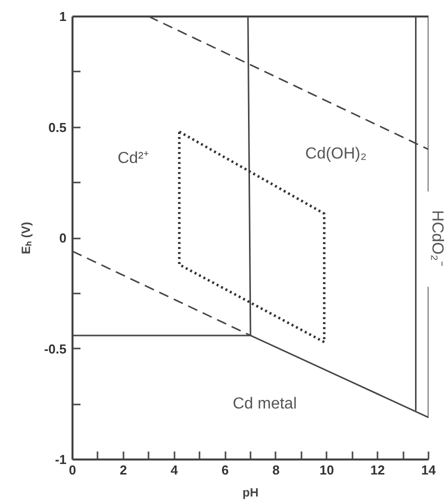  Describe the element at coordinates (377, 470) in the screenshot. I see `x-tick-label: 12` at that location.